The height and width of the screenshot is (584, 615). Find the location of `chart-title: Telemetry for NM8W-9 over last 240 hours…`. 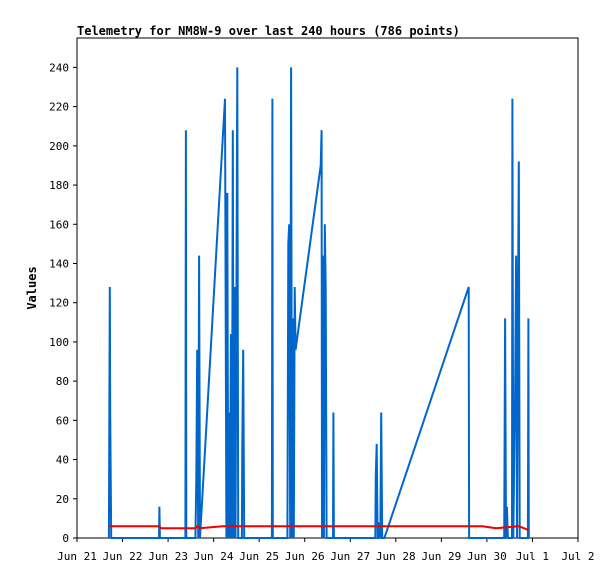

chart-title: Telemetry for NM8W-9 over last 240 hours… is located at coordinates (268, 31).